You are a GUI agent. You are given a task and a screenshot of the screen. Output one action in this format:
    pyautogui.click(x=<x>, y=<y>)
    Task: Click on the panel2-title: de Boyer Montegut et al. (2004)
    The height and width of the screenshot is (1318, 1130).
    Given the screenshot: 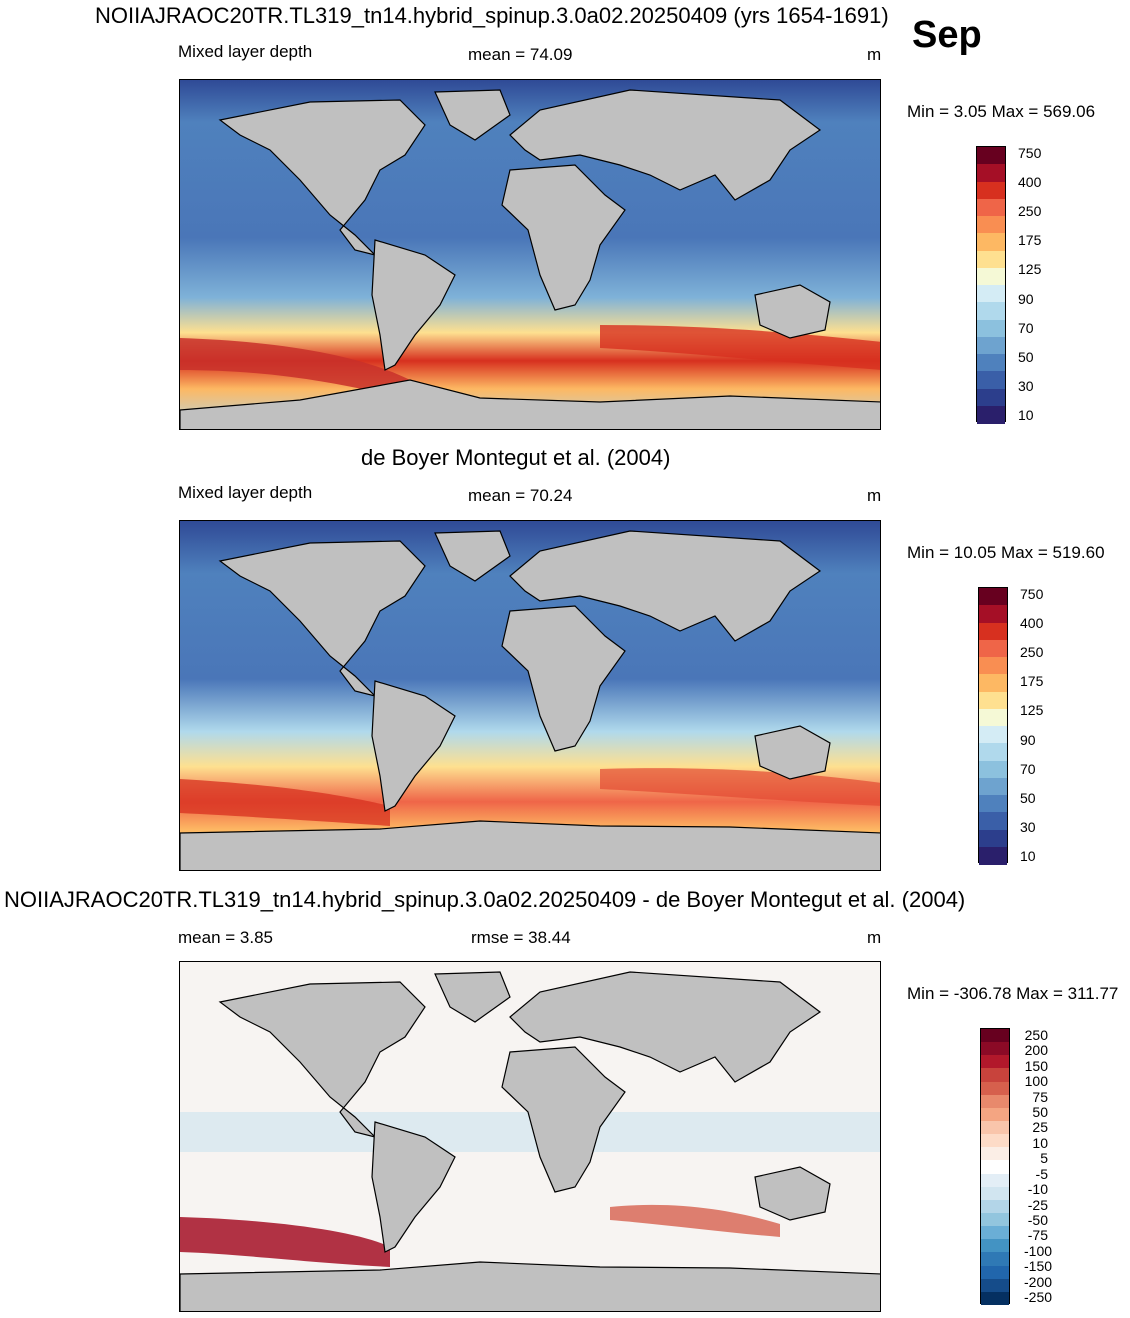 What is the action you would take?
    pyautogui.click(x=516, y=457)
    